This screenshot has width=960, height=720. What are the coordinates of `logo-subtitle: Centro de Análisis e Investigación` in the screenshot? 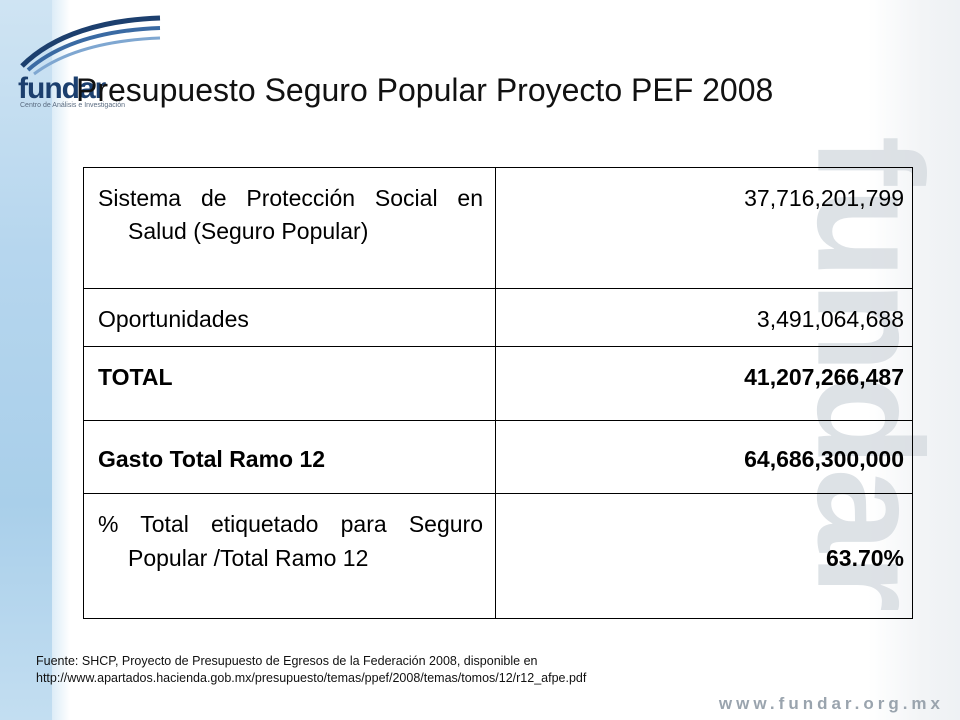 It's located at (73, 105).